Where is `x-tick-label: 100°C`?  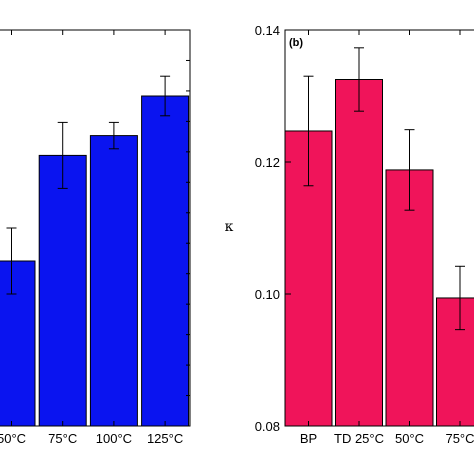 x-tick-label: 100°C is located at coordinates (114, 438).